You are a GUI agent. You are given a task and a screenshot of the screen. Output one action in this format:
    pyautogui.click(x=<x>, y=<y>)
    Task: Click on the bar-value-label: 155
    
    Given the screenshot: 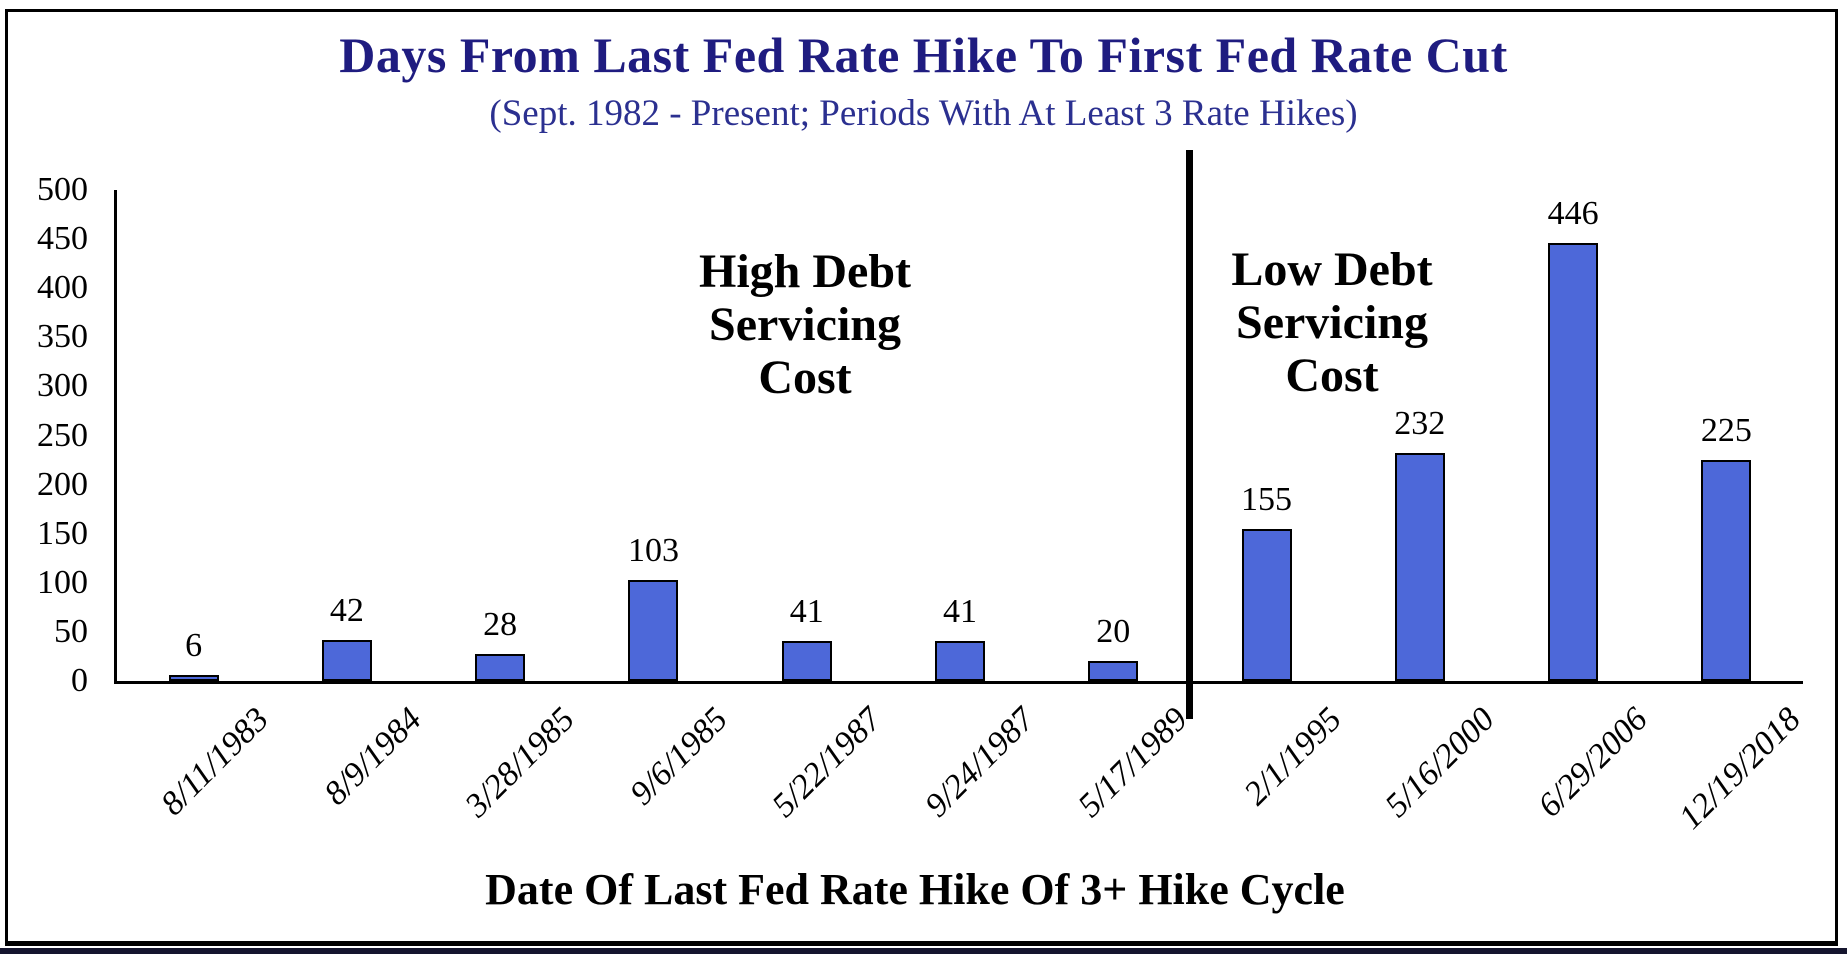 What is the action you would take?
    pyautogui.click(x=1267, y=499)
    